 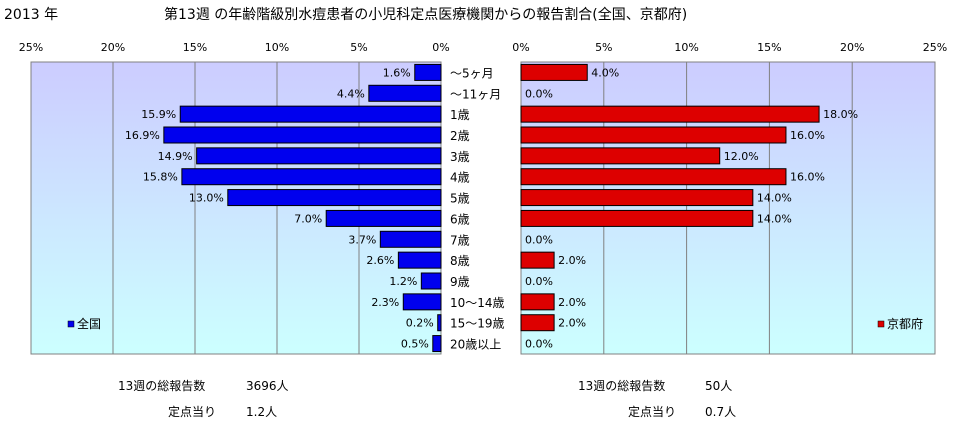 What do you see at coordinates (351, 93) in the screenshot?
I see `left-data-label: 4.4%` at bounding box center [351, 93].